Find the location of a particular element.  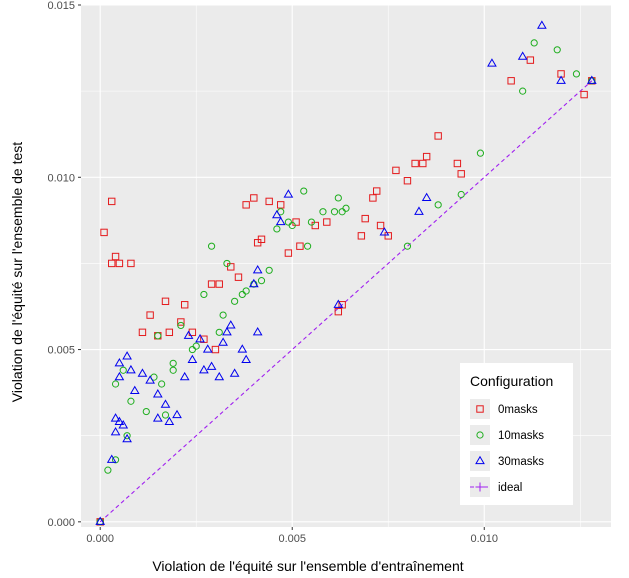

x-tick-label: 0.000 is located at coordinates (100, 539).